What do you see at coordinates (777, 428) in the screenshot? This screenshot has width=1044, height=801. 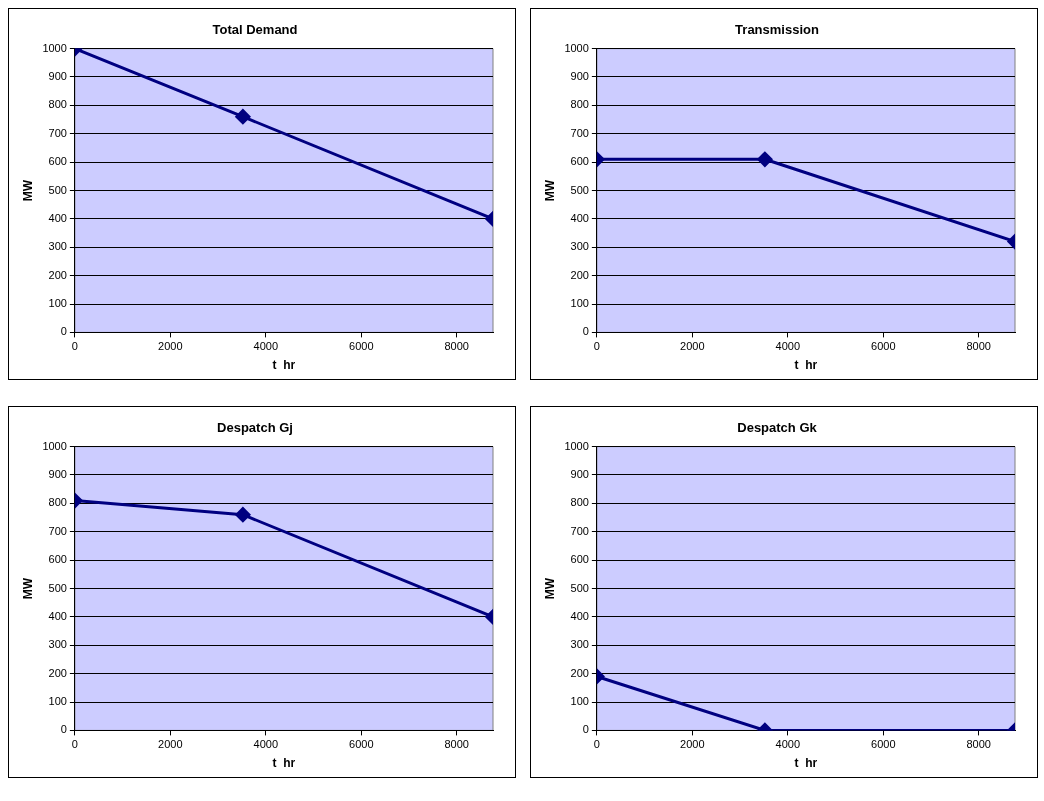 I see `chart-title: Despatch Gk` at bounding box center [777, 428].